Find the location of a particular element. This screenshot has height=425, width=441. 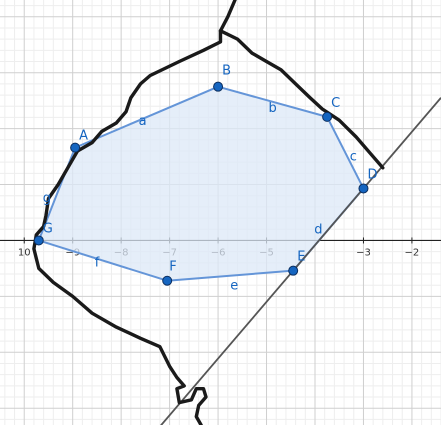

point-f is located at coordinates (167, 280).